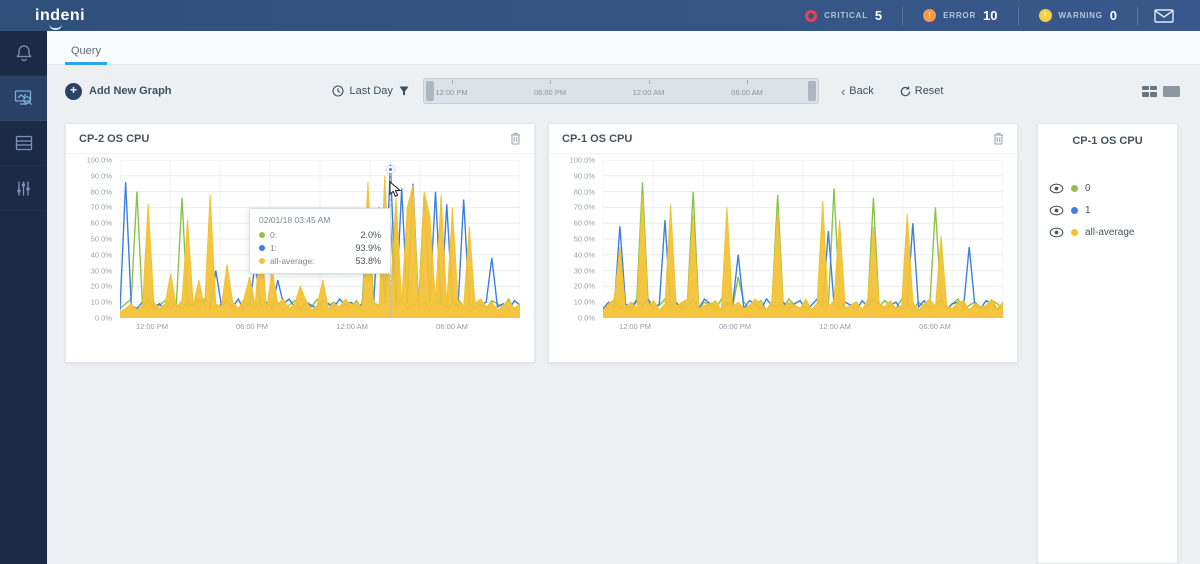  What do you see at coordinates (550, 92) in the screenshot?
I see `slider-tick-label: 06:00 PM` at bounding box center [550, 92].